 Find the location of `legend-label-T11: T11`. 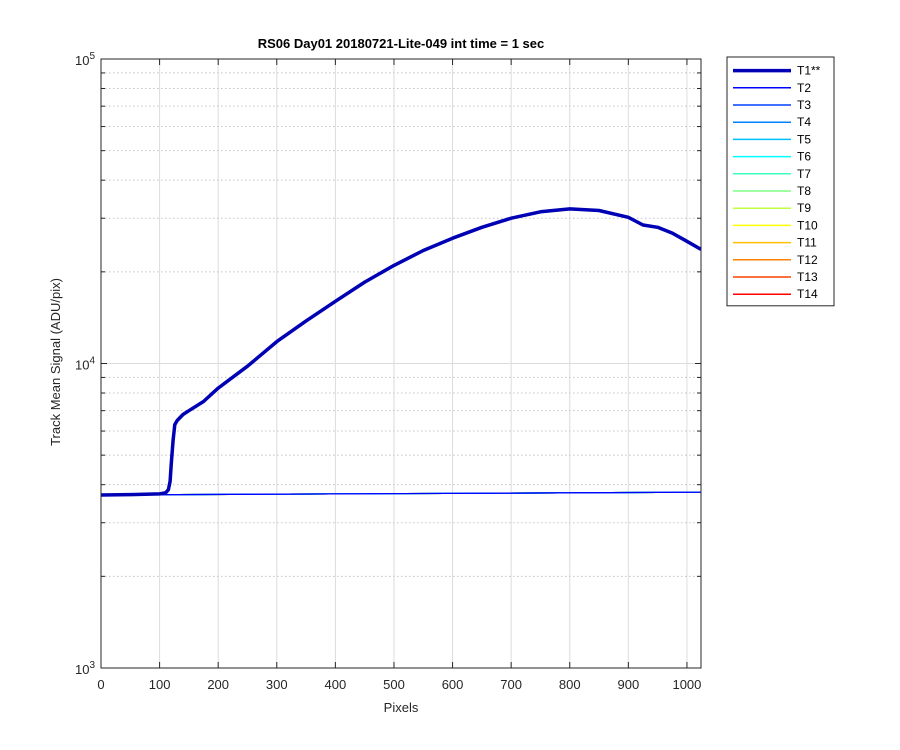

legend-label-T11: T11 is located at coordinates (807, 243).